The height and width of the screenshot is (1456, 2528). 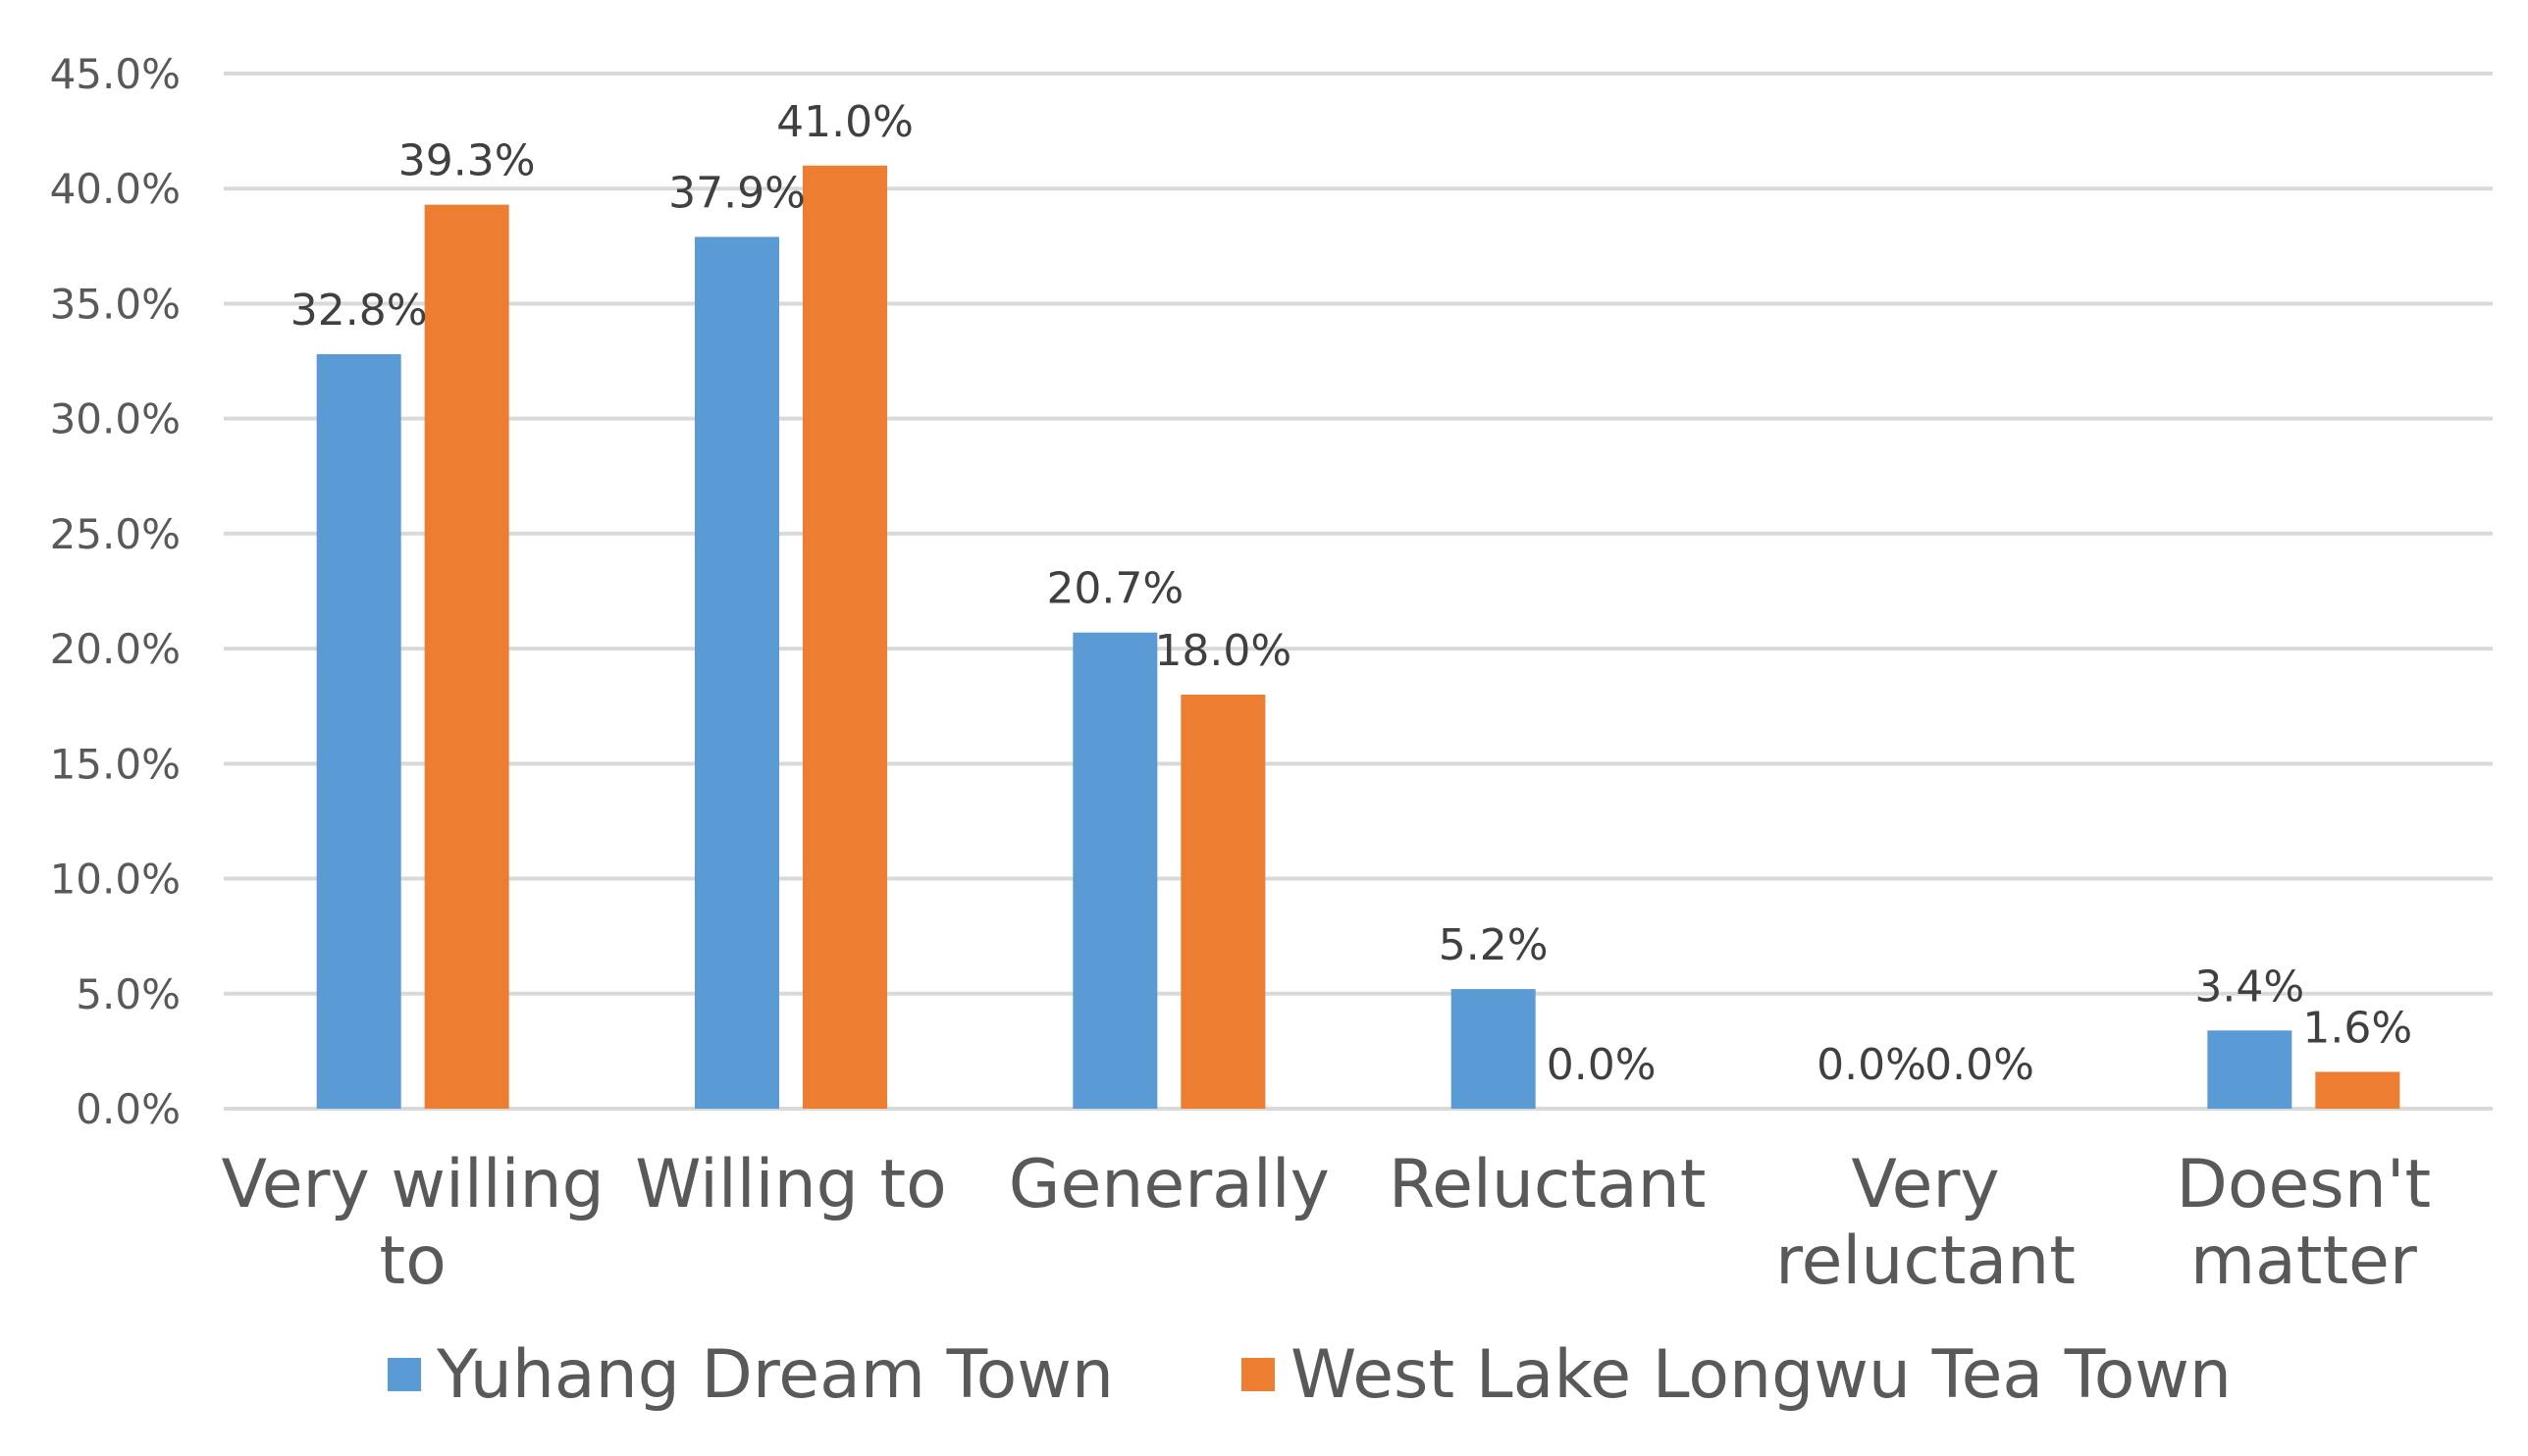 I want to click on y-tick-label: 10.0%, so click(x=116, y=880).